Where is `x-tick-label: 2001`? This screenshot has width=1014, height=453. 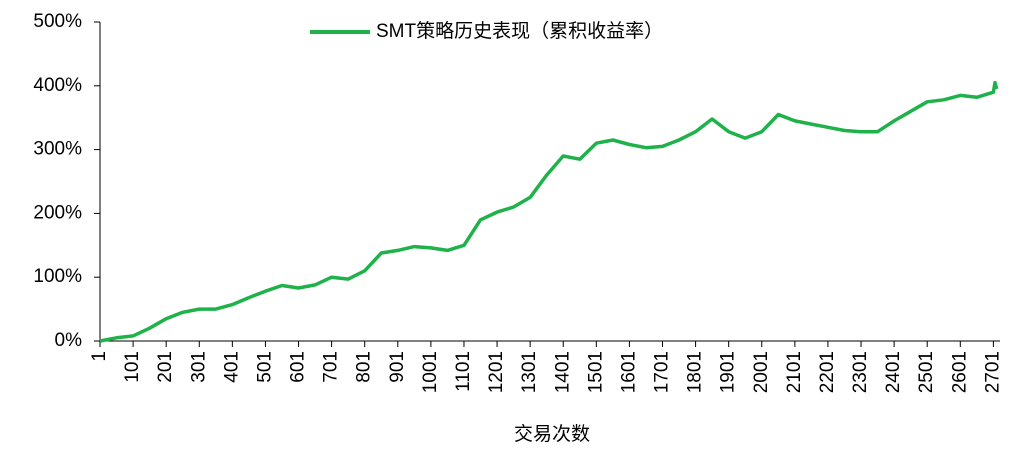 x-tick-label: 2001 is located at coordinates (761, 372).